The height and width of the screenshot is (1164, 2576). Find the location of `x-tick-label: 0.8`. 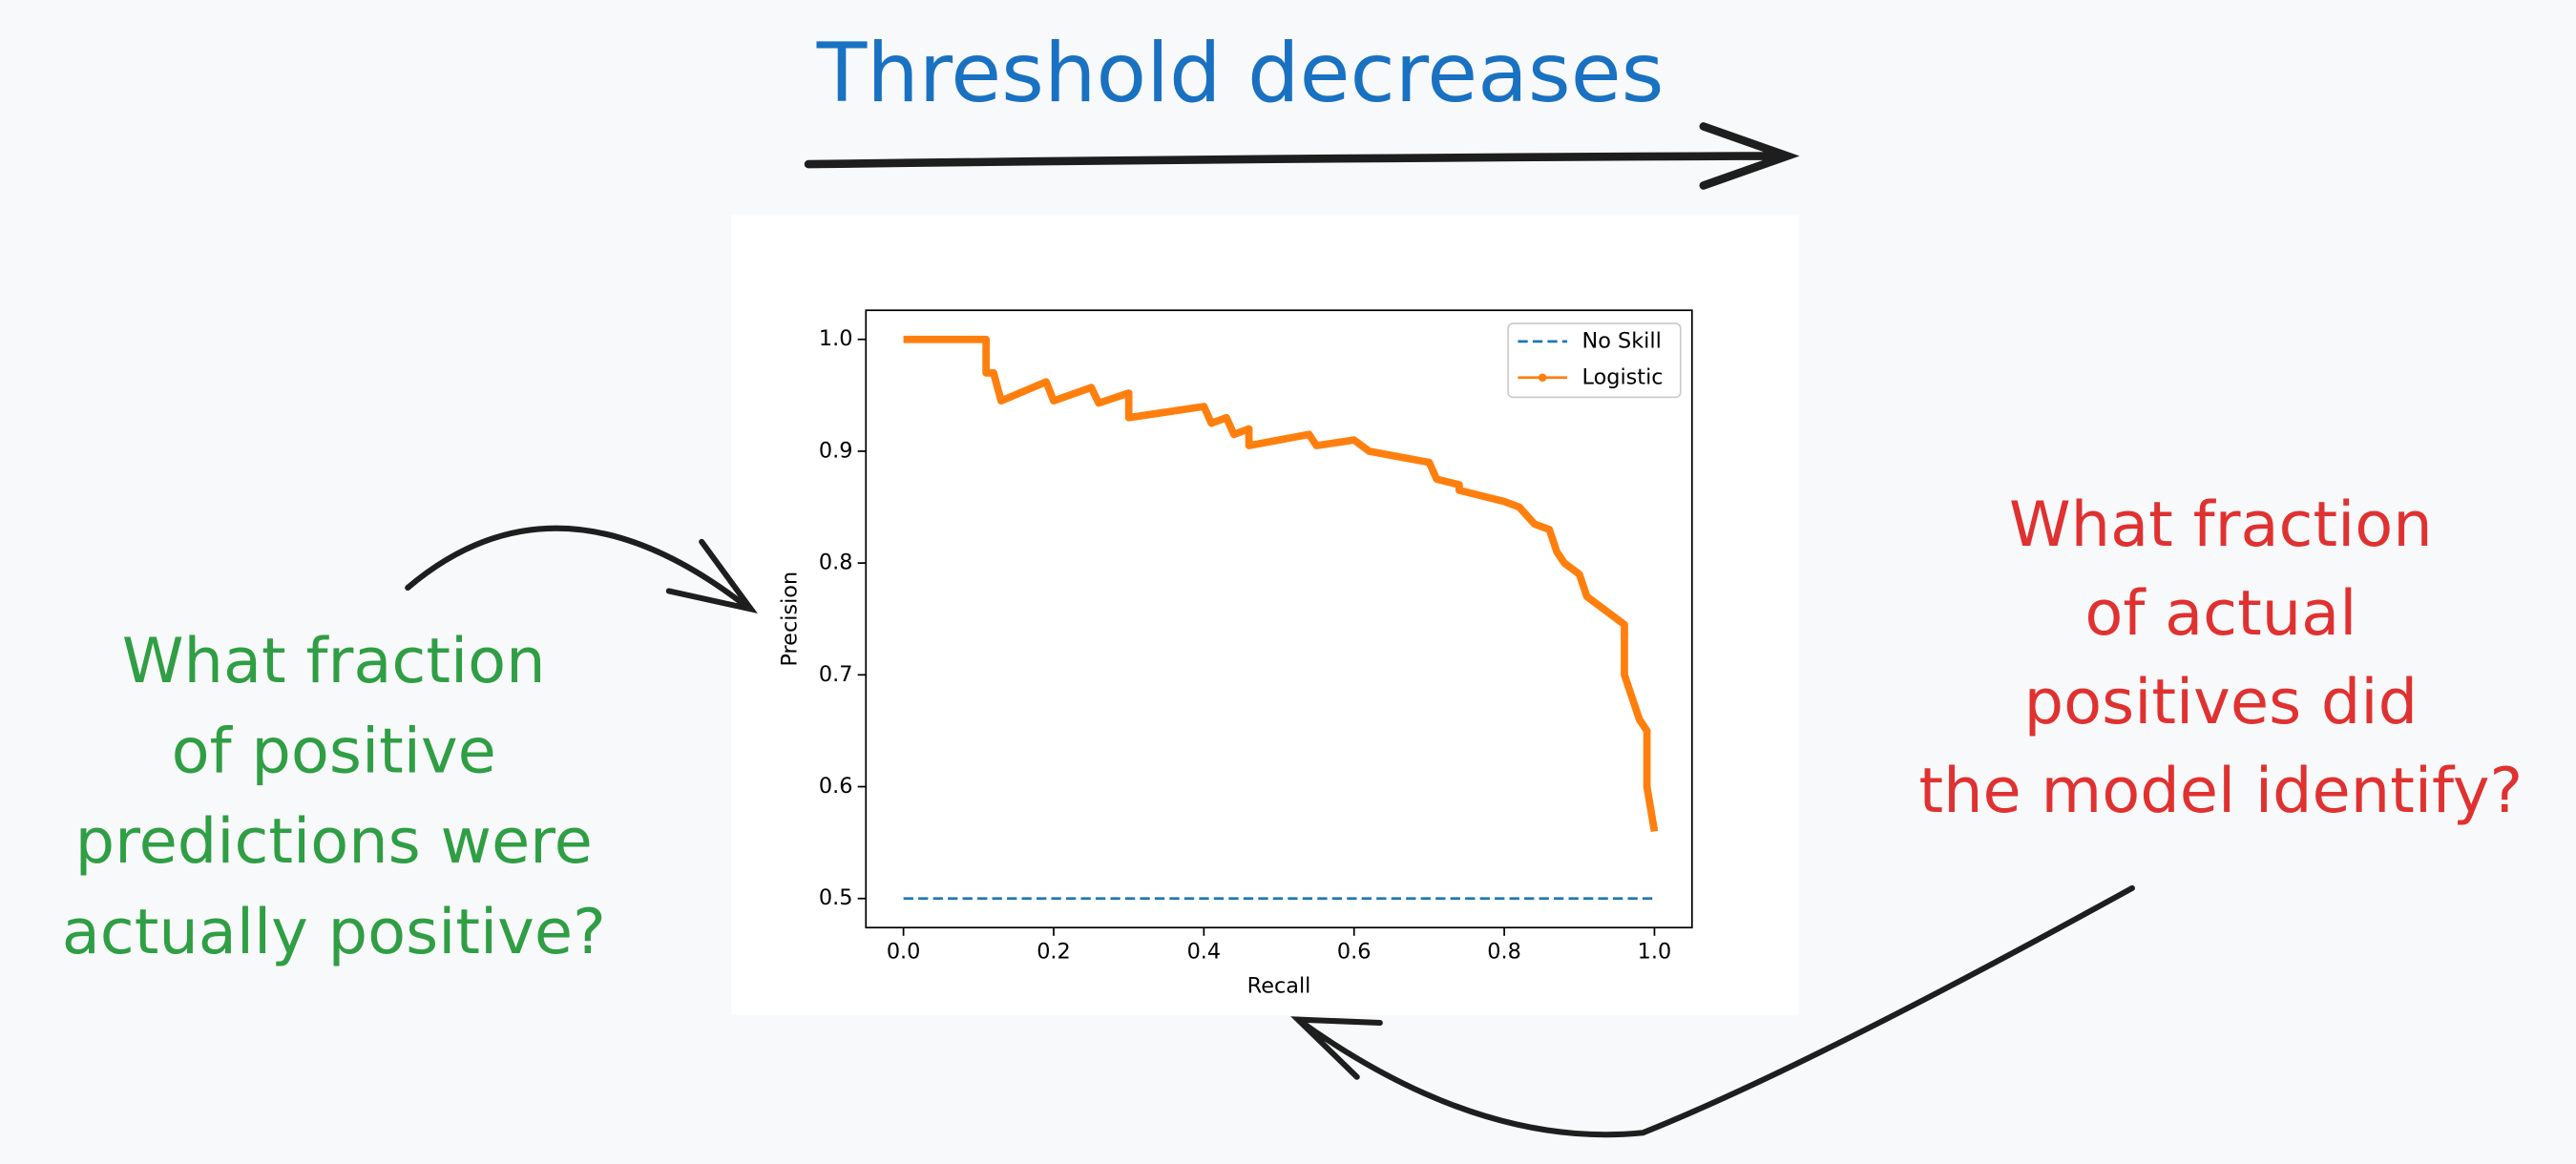

x-tick-label: 0.8 is located at coordinates (1504, 953).